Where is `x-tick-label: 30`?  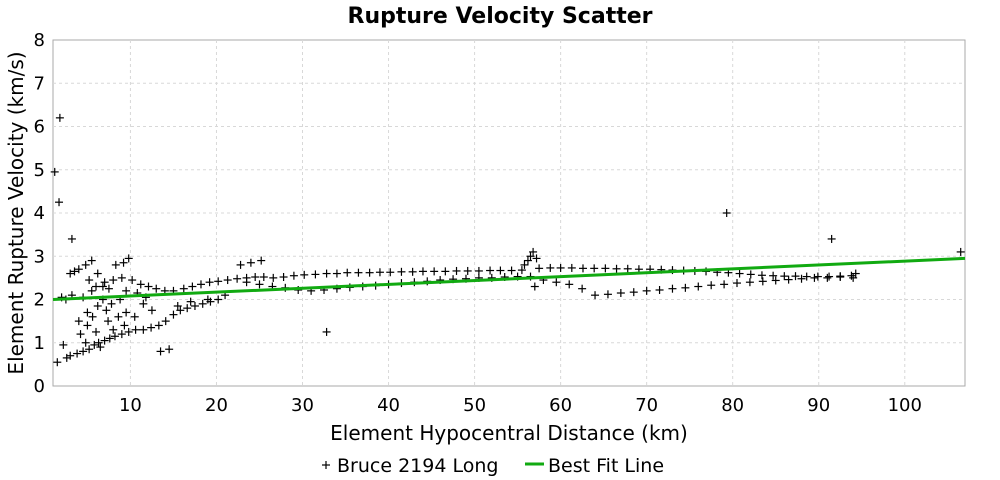
x-tick-label: 30 is located at coordinates (302, 405).